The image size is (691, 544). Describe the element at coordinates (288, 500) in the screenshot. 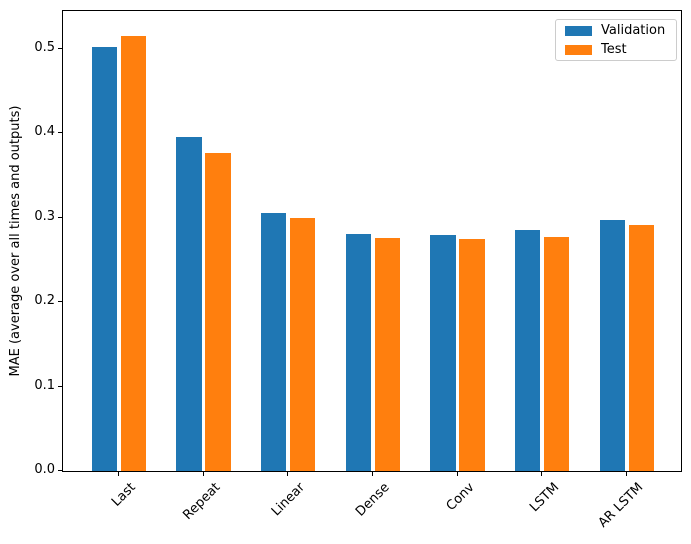

I see `x-tick-label-linear: Linear` at that location.